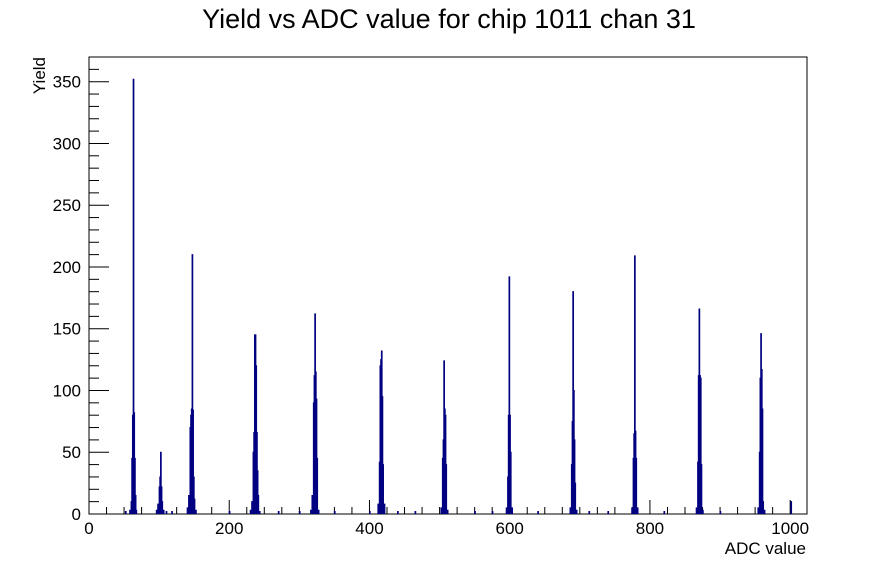 Image resolution: width=896 pixels, height=572 pixels. What do you see at coordinates (81, 290) in the screenshot?
I see `y-axis-ticks: 0 50 100 150 200 250 300 350` at bounding box center [81, 290].